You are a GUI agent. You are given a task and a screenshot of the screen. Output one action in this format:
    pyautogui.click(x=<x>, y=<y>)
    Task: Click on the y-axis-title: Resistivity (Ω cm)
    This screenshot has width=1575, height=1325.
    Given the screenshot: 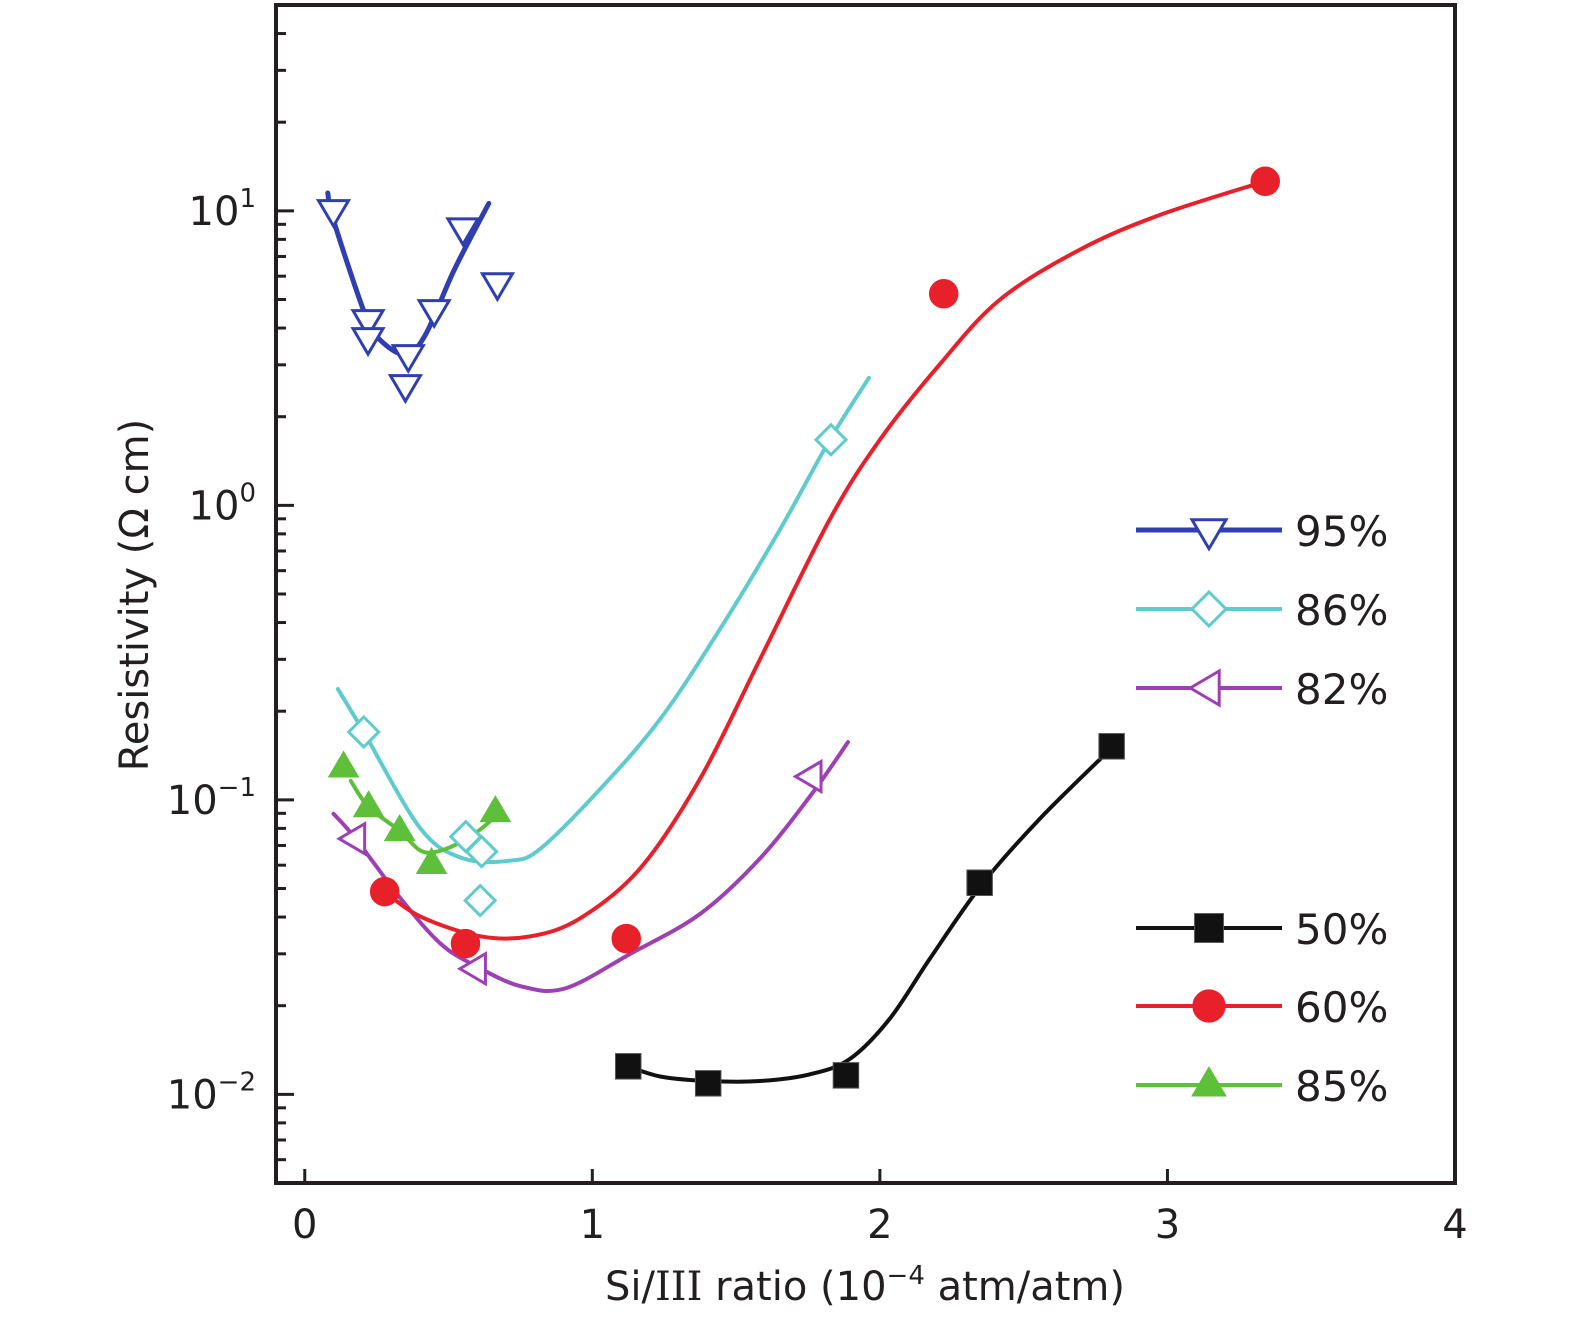 What is the action you would take?
    pyautogui.click(x=135, y=595)
    